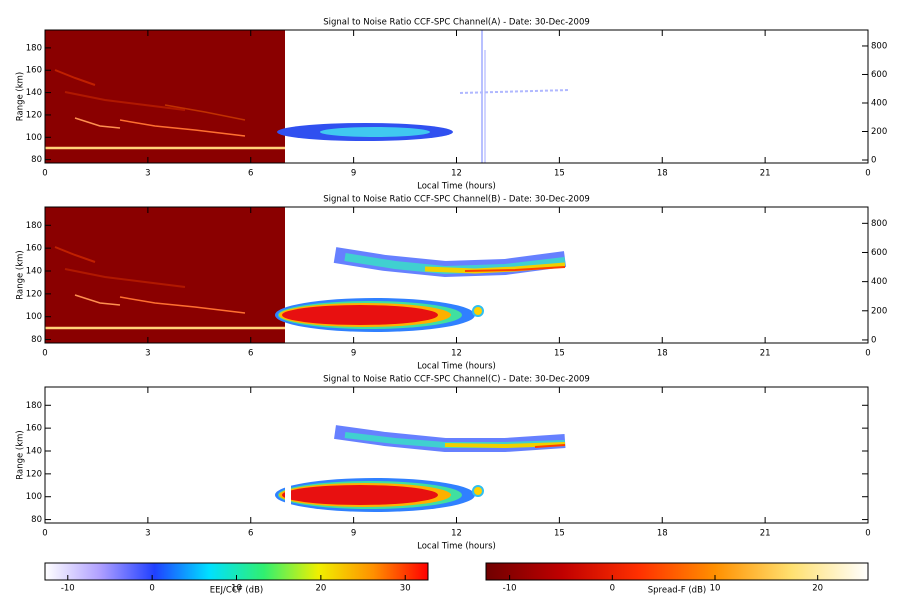 This screenshot has height=600, width=900. What do you see at coordinates (405, 589) in the screenshot?
I see `colorbar-tick-label: 30` at bounding box center [405, 589].